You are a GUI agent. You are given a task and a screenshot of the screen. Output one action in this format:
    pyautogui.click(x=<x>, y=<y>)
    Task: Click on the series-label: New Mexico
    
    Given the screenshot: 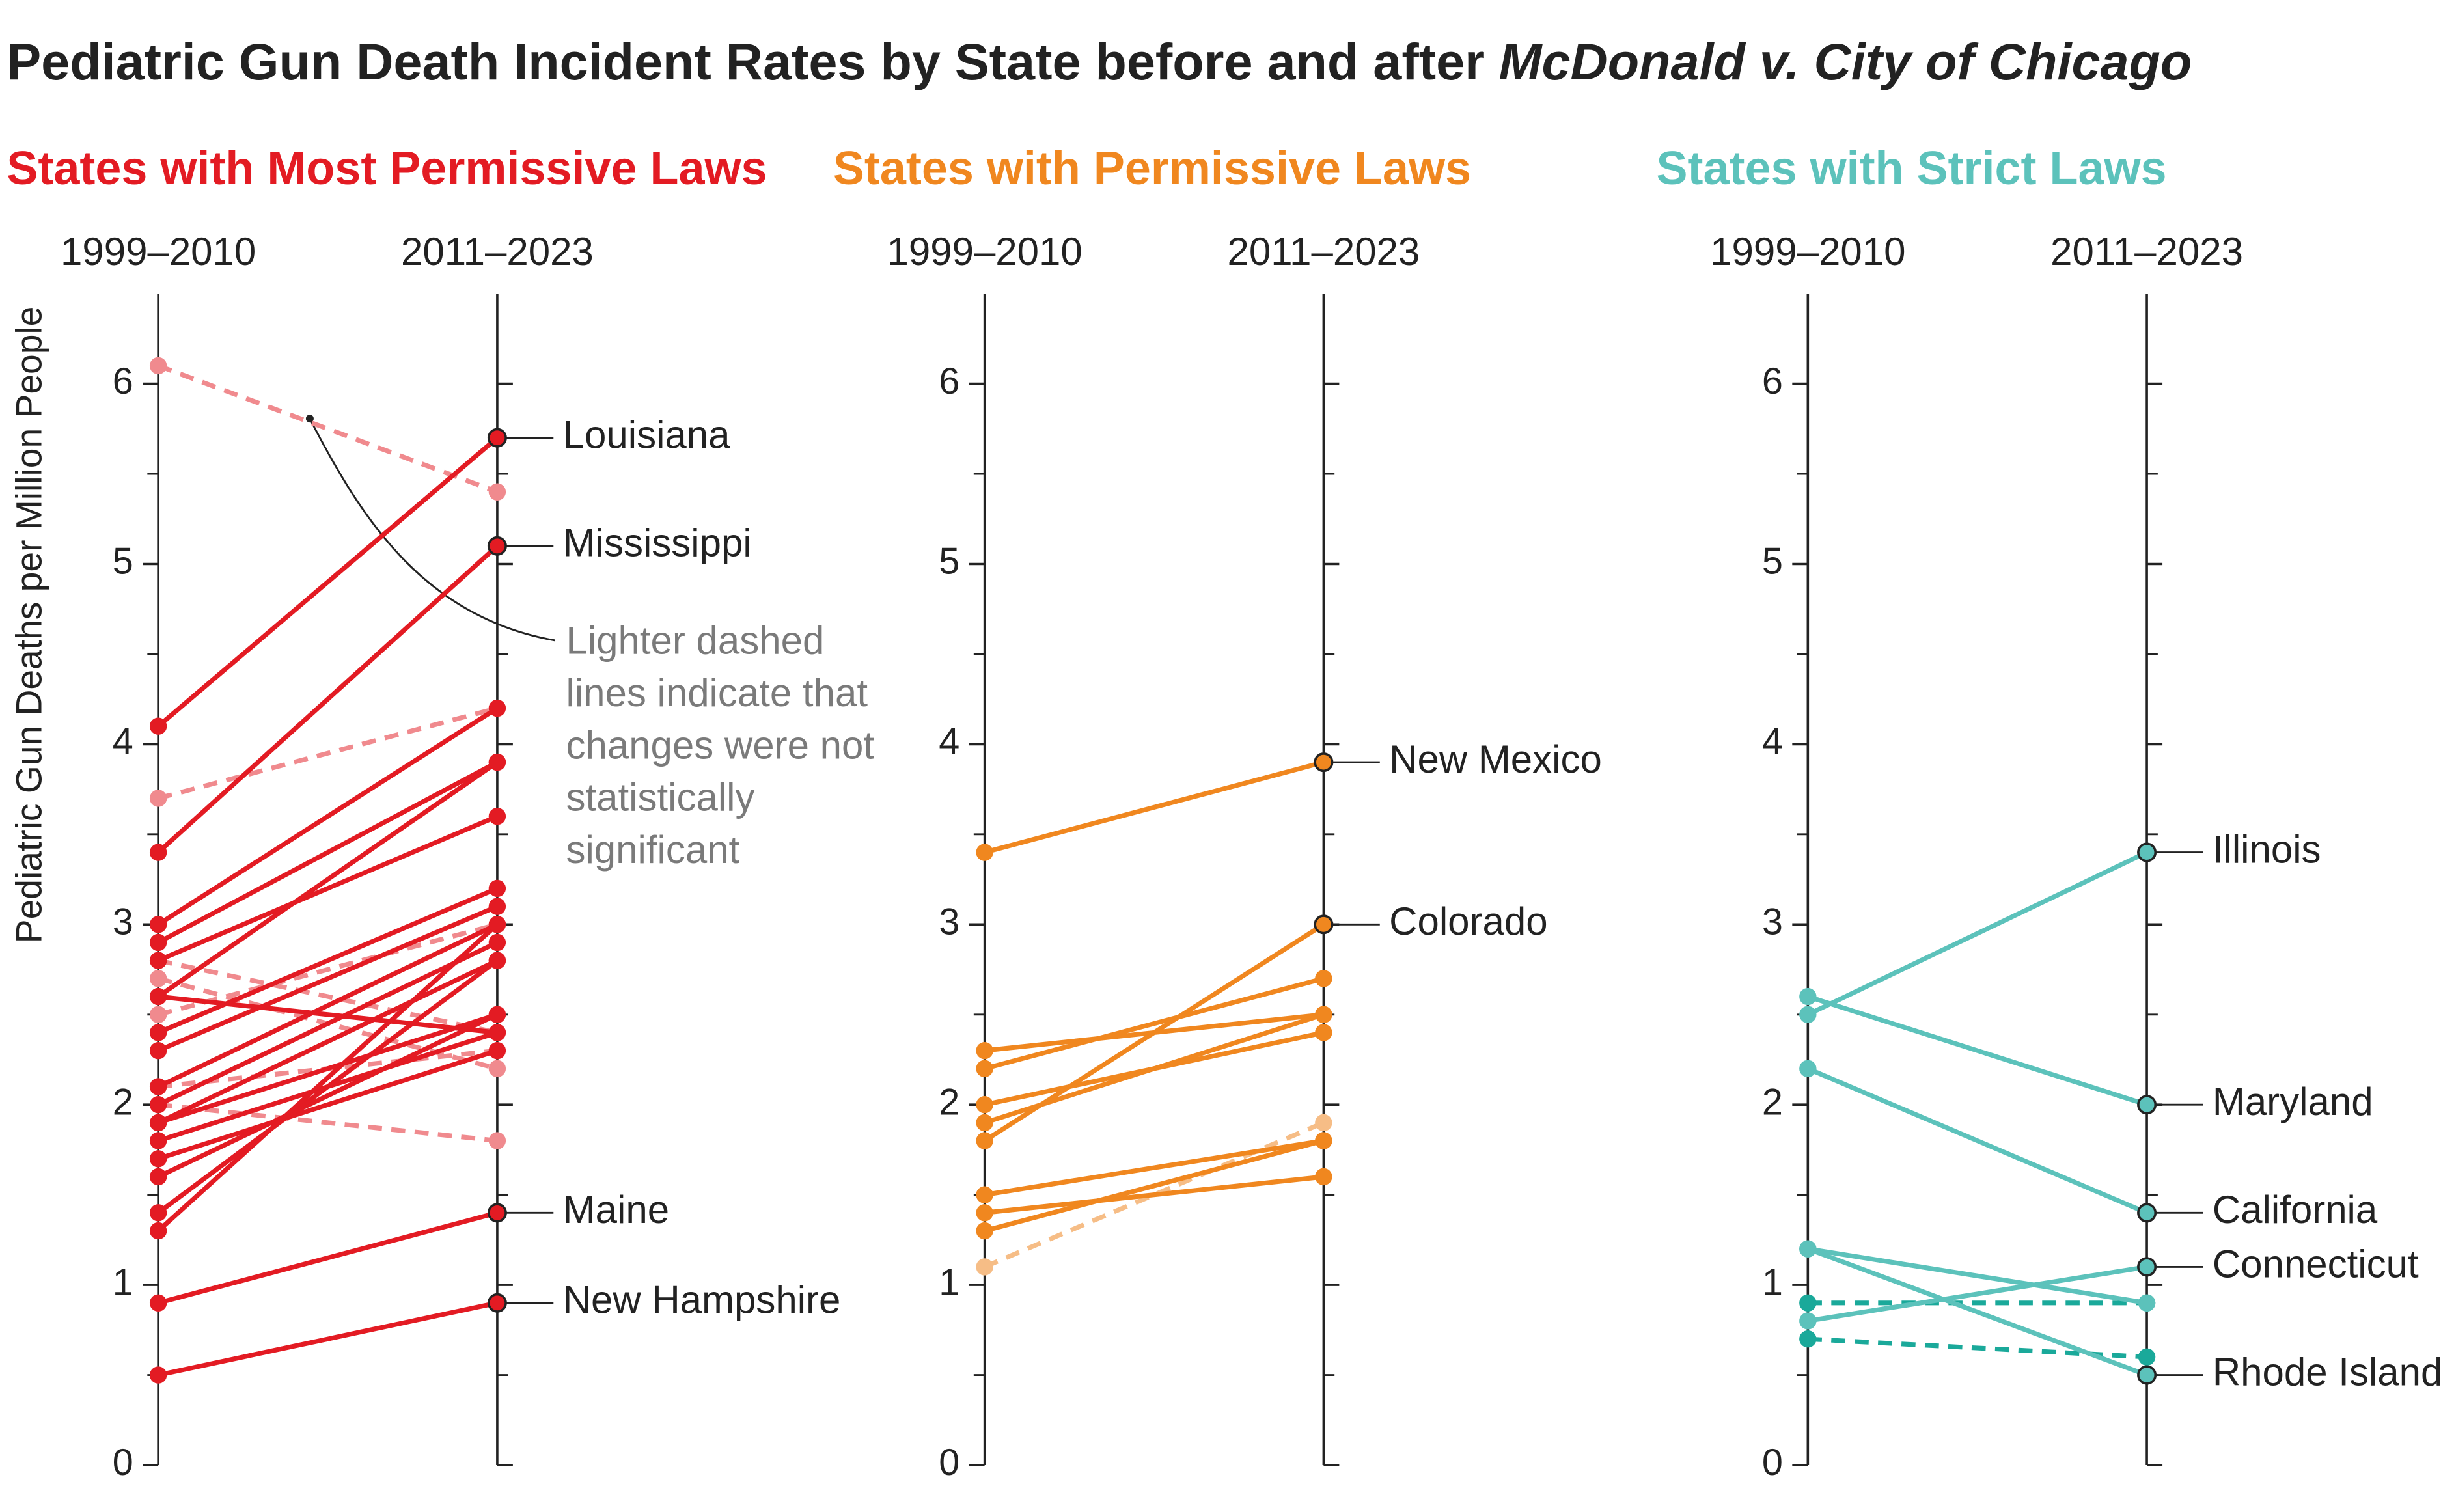 What is the action you would take?
    pyautogui.click(x=1495, y=759)
    